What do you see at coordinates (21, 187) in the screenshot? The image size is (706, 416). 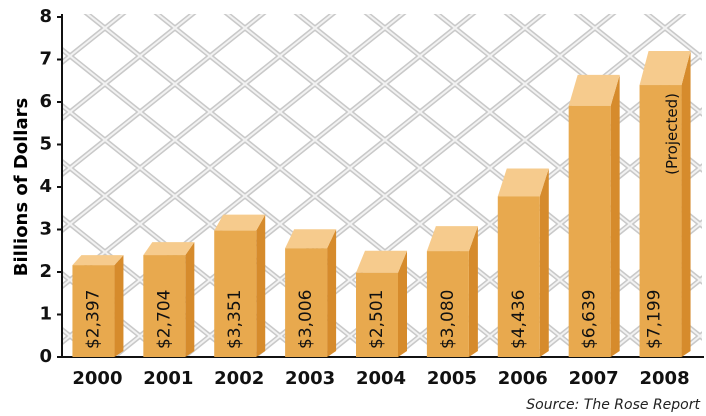 I see `y-axis-label: Billions of Dollars` at bounding box center [21, 187].